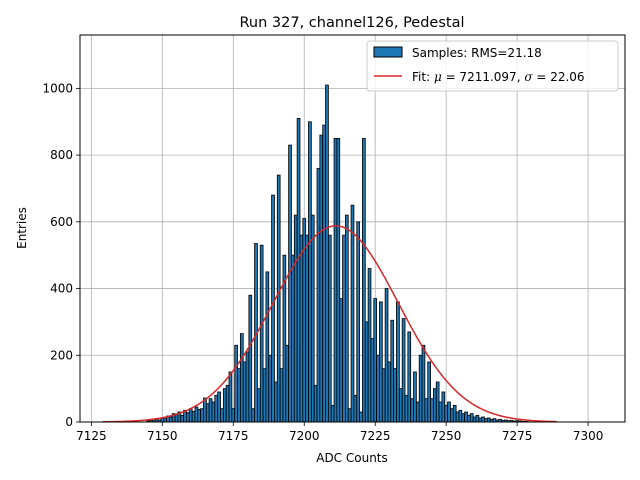 This screenshot has width=640, height=480. I want to click on y-tick-label: 1000, so click(57, 88).